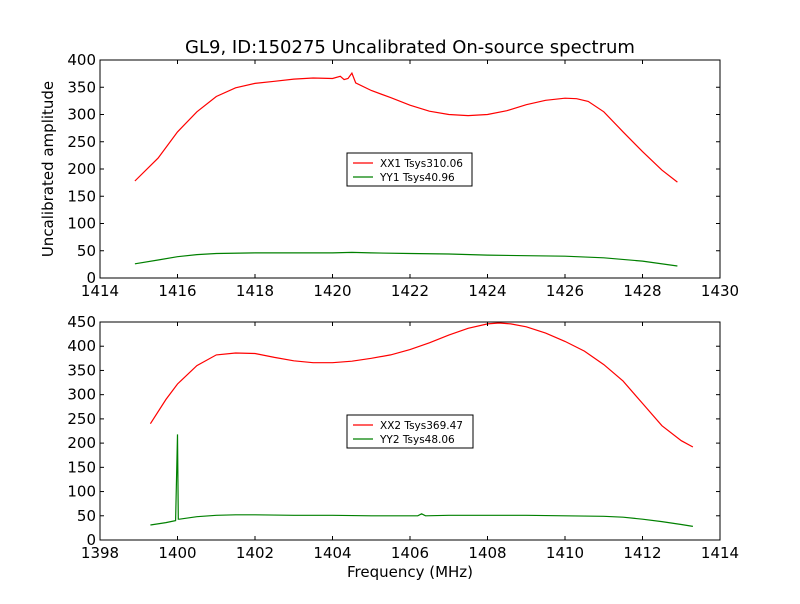  Describe the element at coordinates (406, 127) in the screenshot. I see `series-line-xx1` at that location.